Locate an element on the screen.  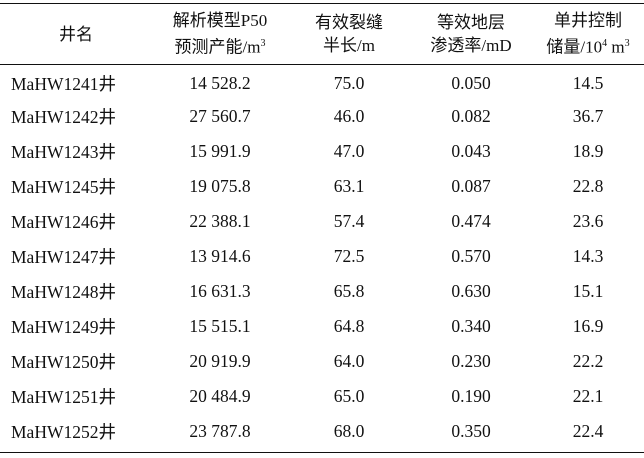
cell-well-name: MaHW1246井 is located at coordinates (63, 222).